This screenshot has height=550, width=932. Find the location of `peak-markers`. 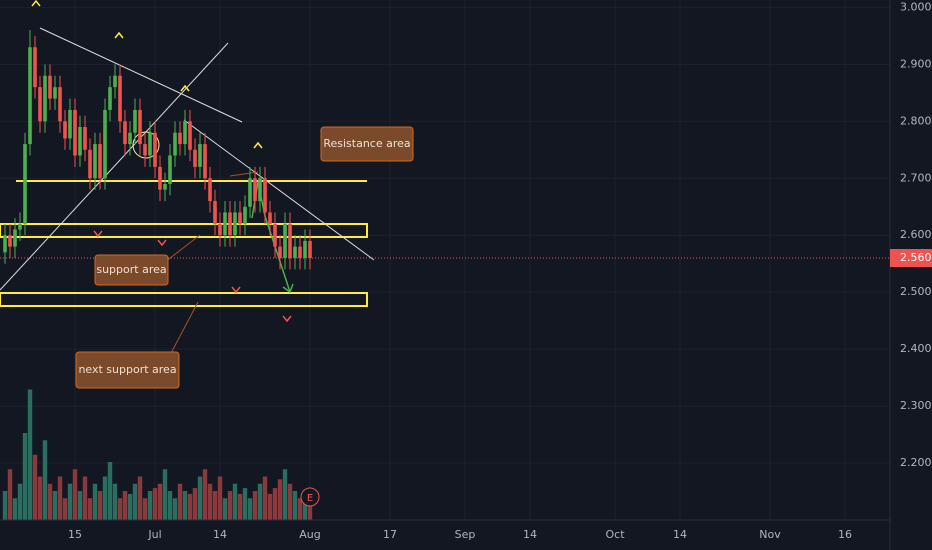

peak-markers is located at coordinates (147, 74).